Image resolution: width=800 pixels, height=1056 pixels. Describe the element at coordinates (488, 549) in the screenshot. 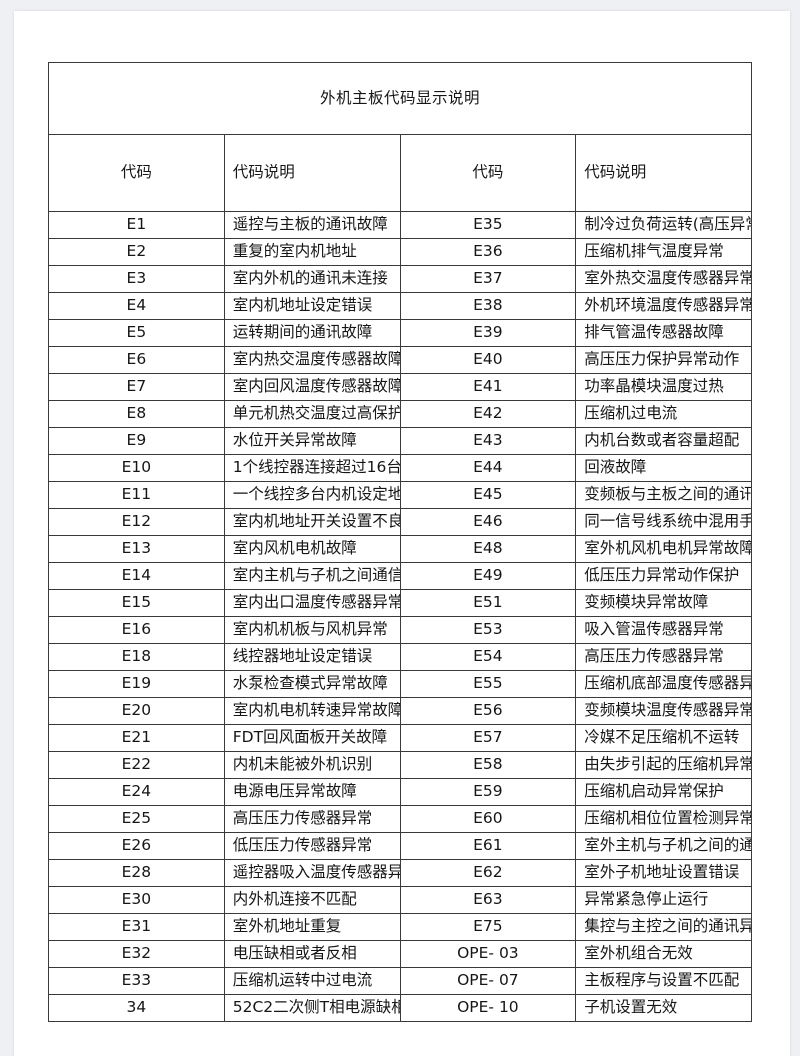

I see `code-cell-right: E48` at that location.